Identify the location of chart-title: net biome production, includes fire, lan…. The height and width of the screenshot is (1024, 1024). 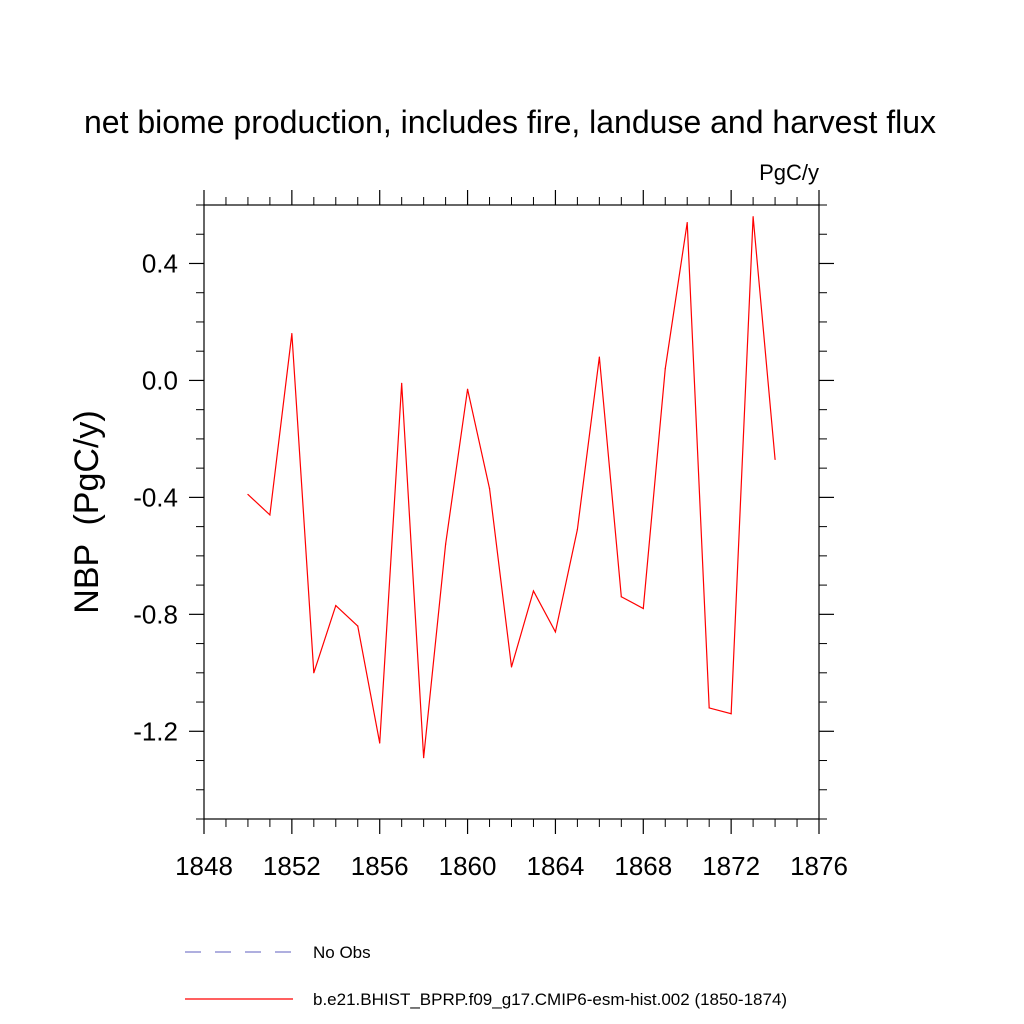
(510, 122).